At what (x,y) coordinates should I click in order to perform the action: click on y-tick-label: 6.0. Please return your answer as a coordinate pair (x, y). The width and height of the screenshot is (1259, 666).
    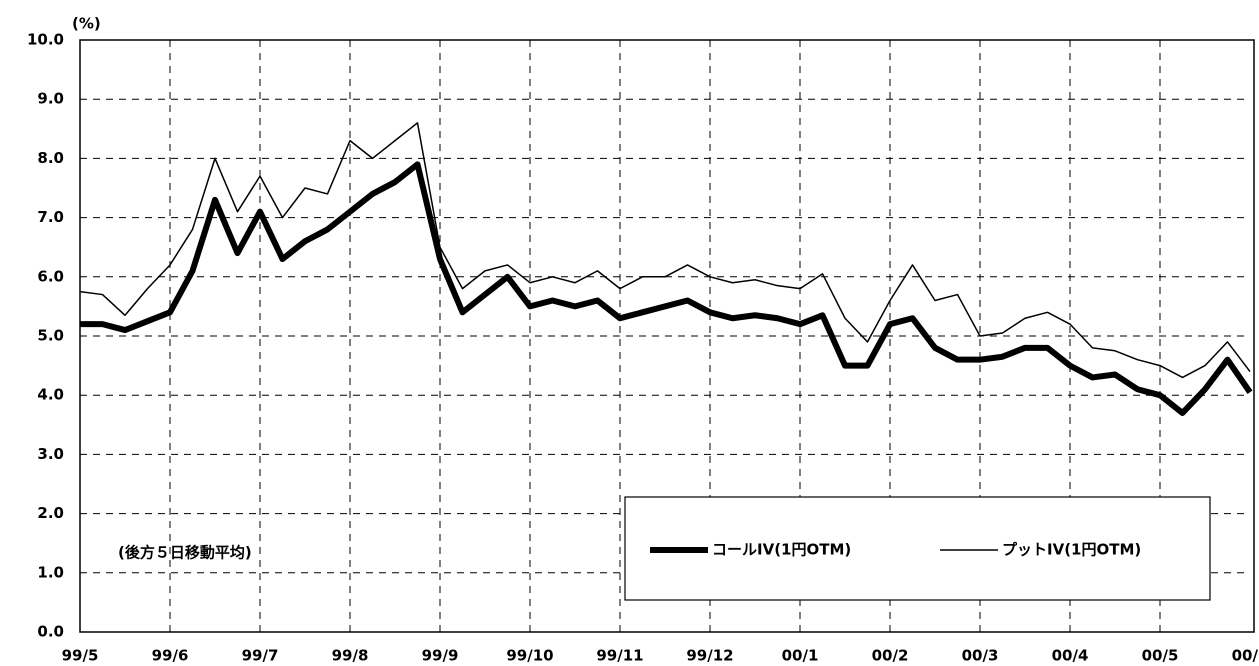
    Looking at the image, I should click on (50, 276).